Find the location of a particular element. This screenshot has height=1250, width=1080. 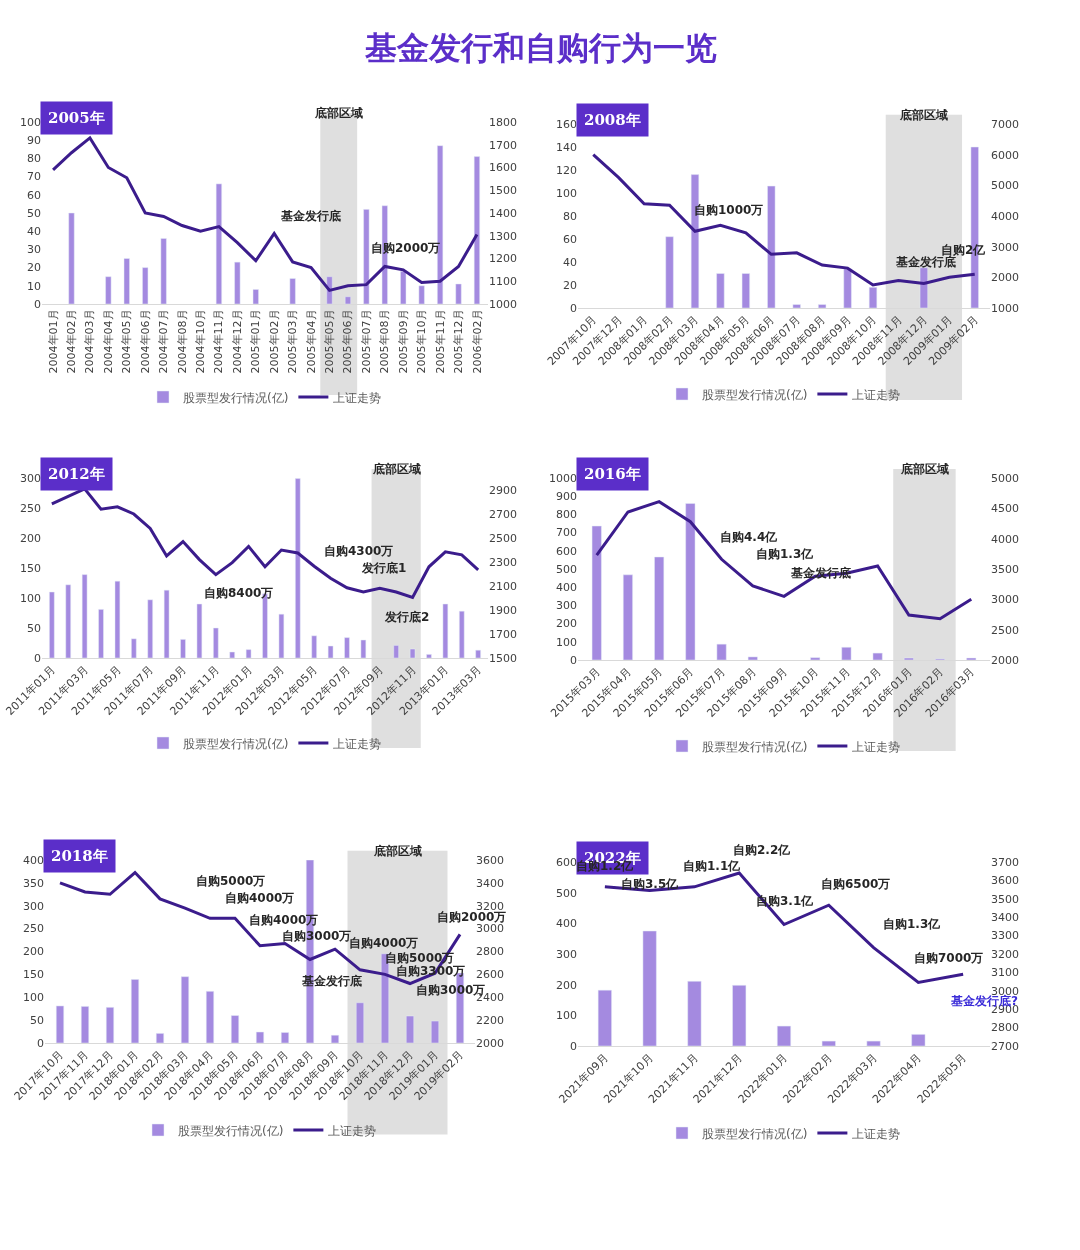

y2-tick-label: 1500 is located at coordinates (503, 658).